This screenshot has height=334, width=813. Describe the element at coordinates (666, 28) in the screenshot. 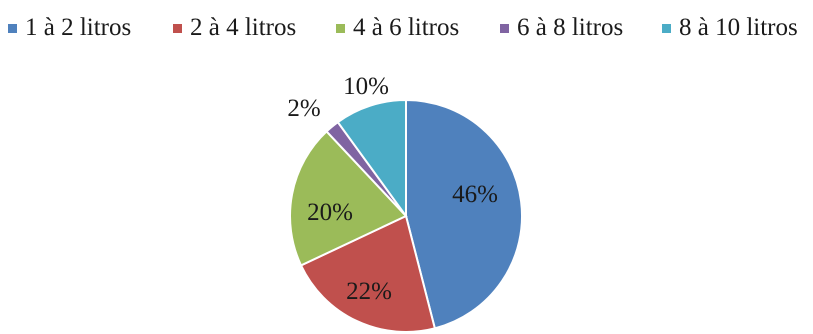

I see `legend-swatch-8-10-litros` at that location.